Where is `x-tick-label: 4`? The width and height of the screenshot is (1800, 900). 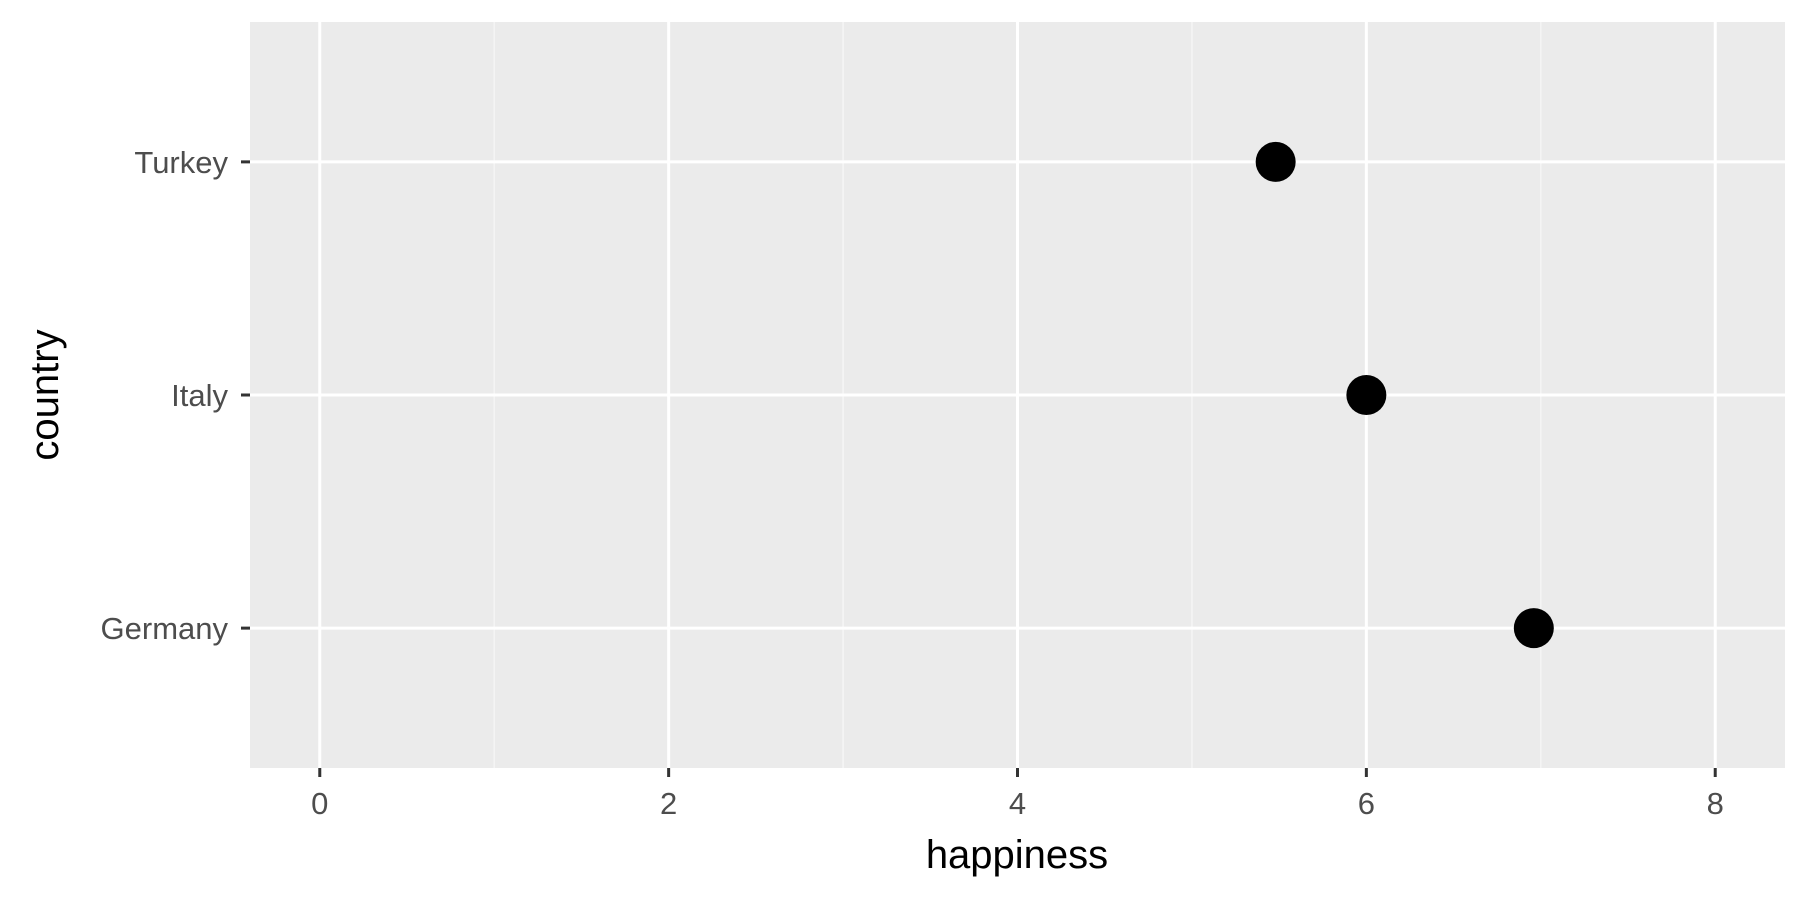
x-tick-label: 4 is located at coordinates (1017, 803).